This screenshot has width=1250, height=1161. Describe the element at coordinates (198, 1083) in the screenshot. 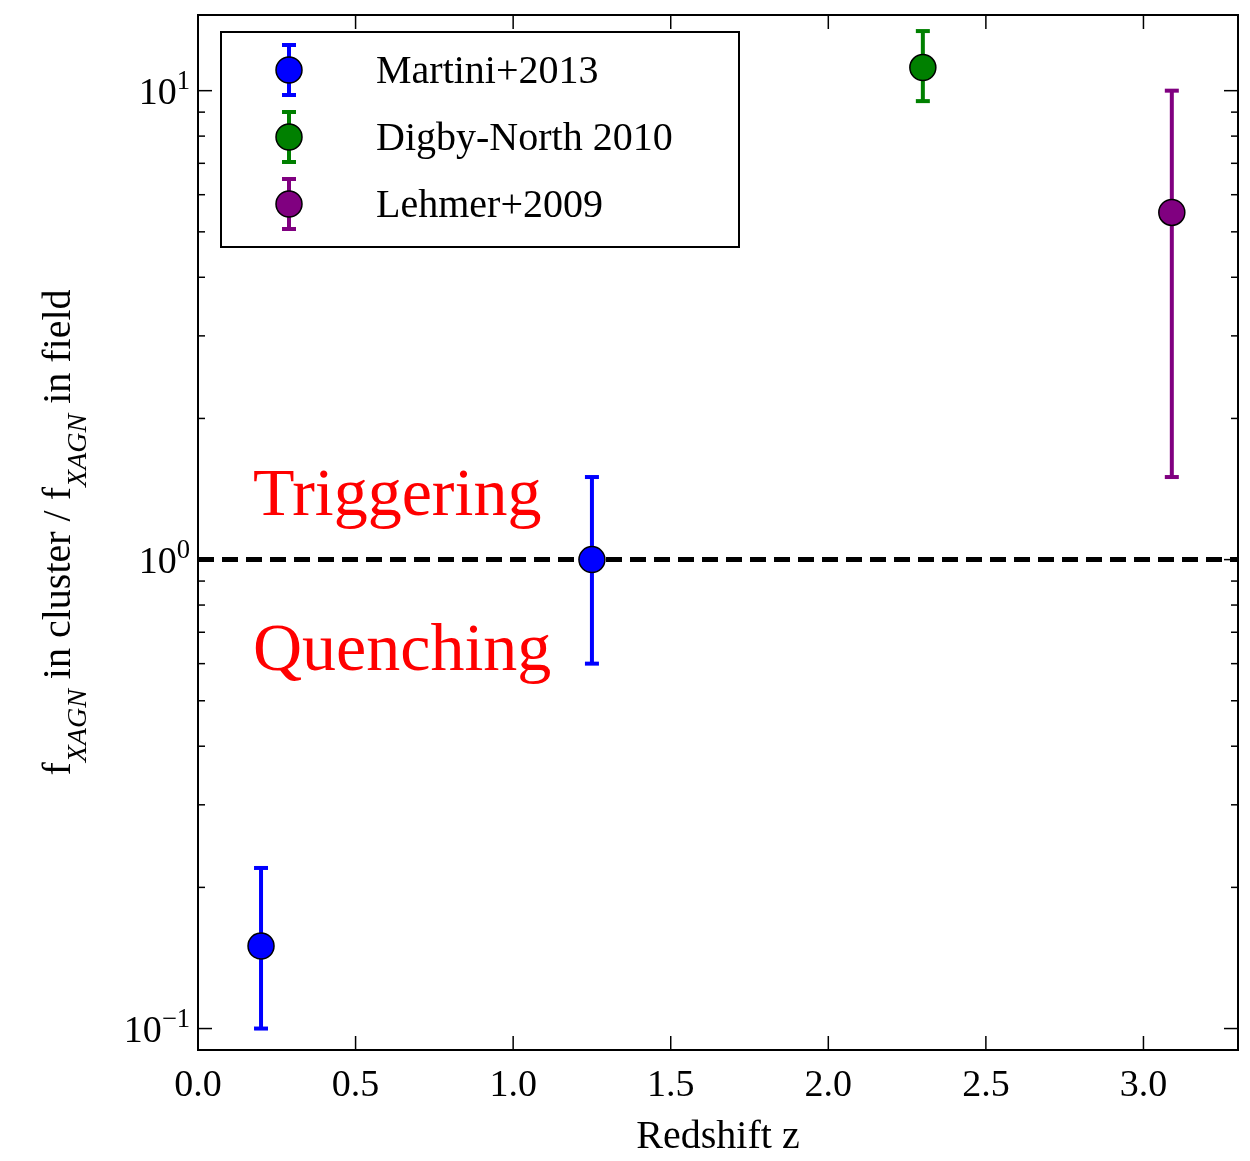

I see `x-tick-label: 0.0` at that location.